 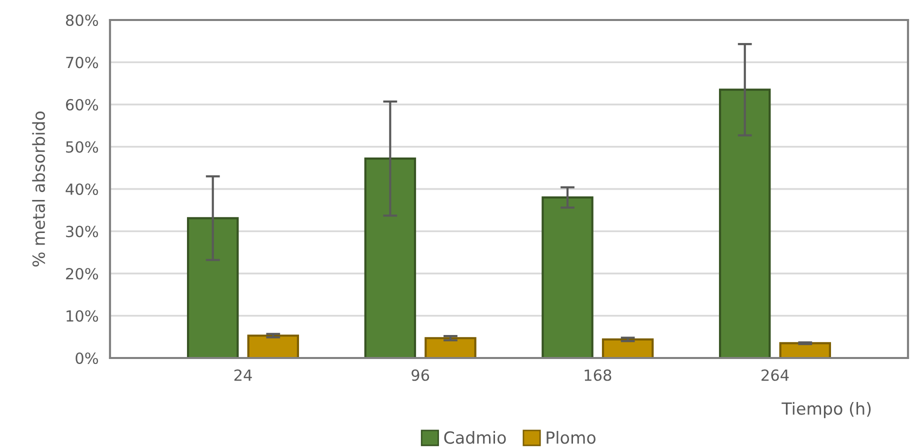 I want to click on y-tick-label: 60%, so click(x=82, y=104).